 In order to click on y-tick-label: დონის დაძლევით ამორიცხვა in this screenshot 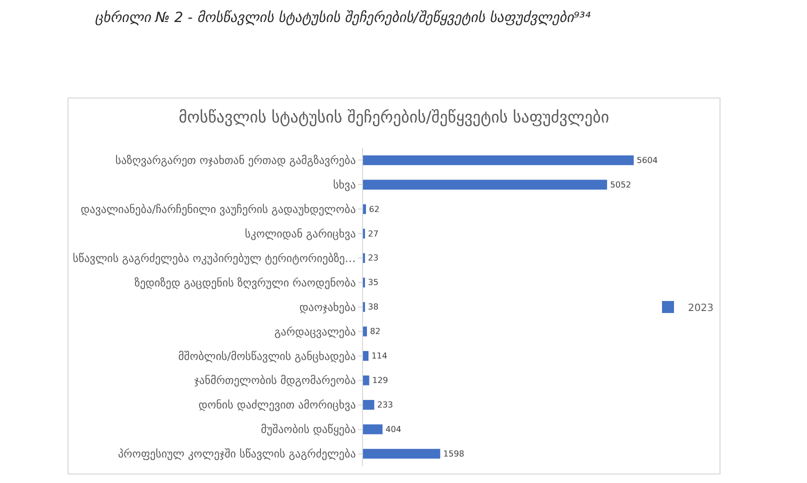, I will do `click(277, 405)`.